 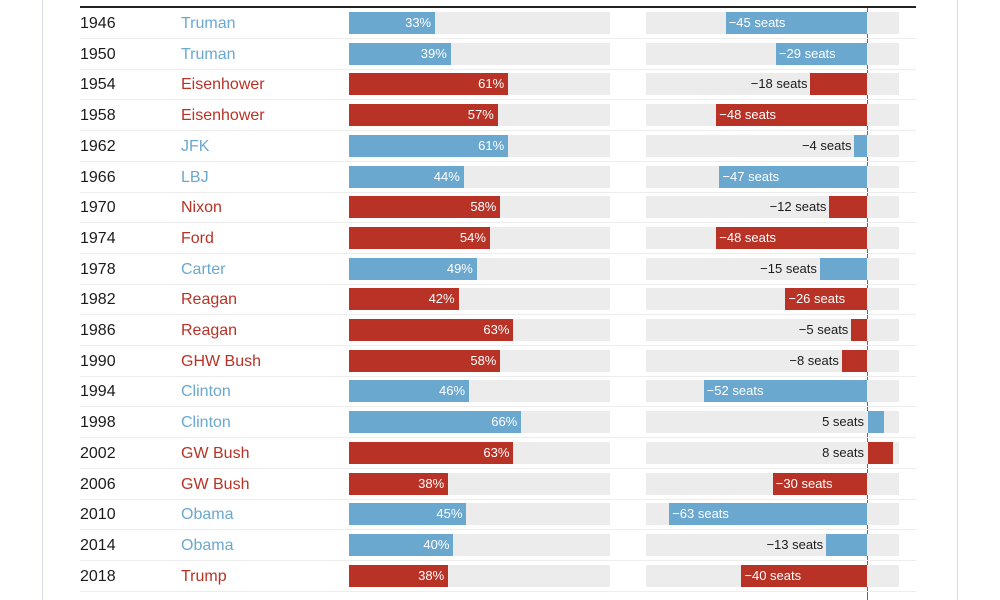 I want to click on table-row: 1958 Eisenhower, so click(x=498, y=116).